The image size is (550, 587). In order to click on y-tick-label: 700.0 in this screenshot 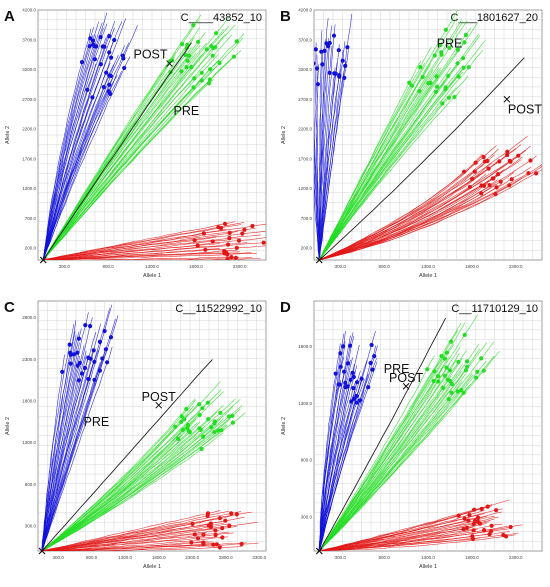, I will do `click(31, 218)`.